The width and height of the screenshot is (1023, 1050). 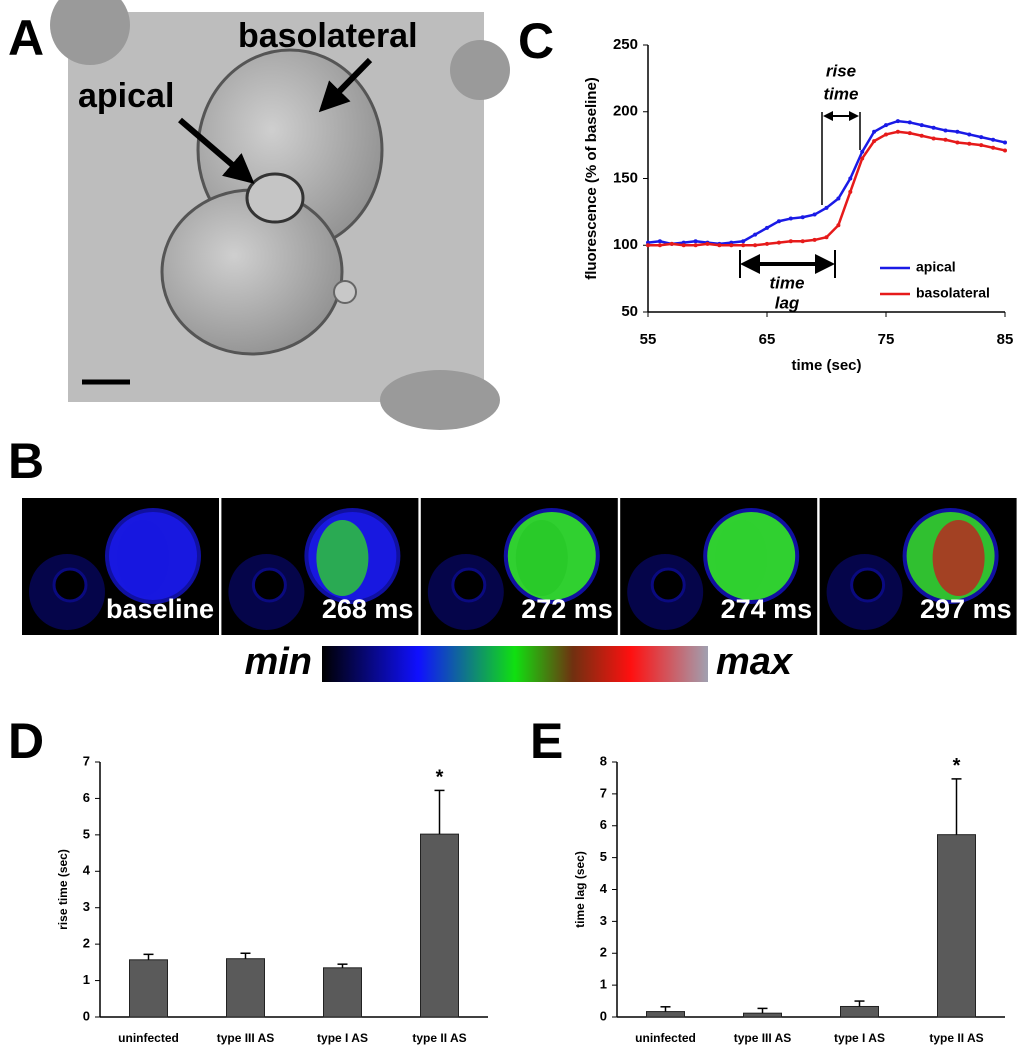 I want to click on panel-letter: D, so click(x=26, y=741).